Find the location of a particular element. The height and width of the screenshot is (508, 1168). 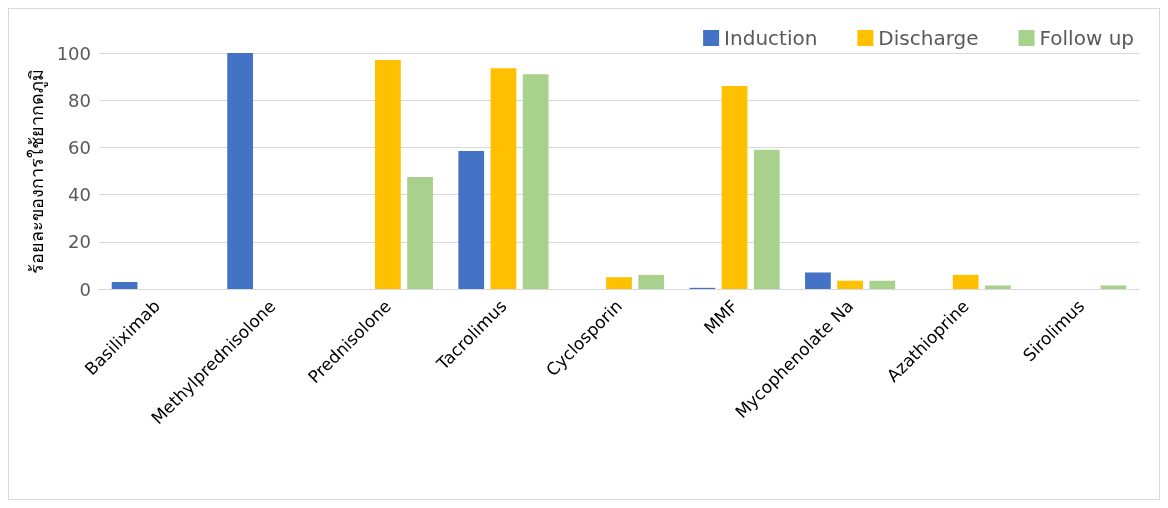

y-tick-label: 20 is located at coordinates (79, 242).